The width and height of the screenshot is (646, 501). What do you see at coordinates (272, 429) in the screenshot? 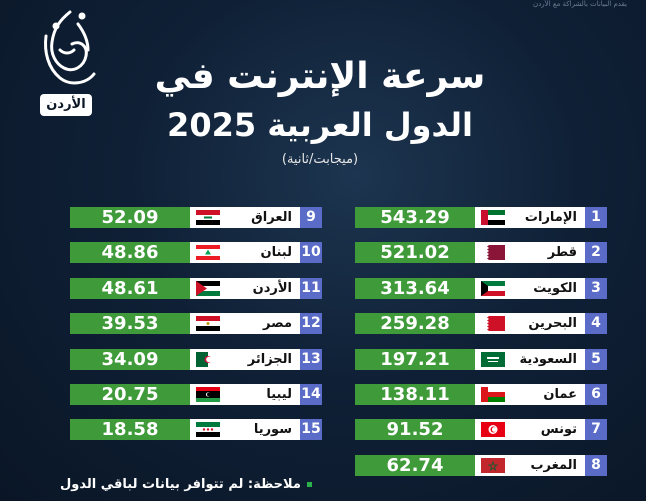
I see `country-name: سوريا` at bounding box center [272, 429].